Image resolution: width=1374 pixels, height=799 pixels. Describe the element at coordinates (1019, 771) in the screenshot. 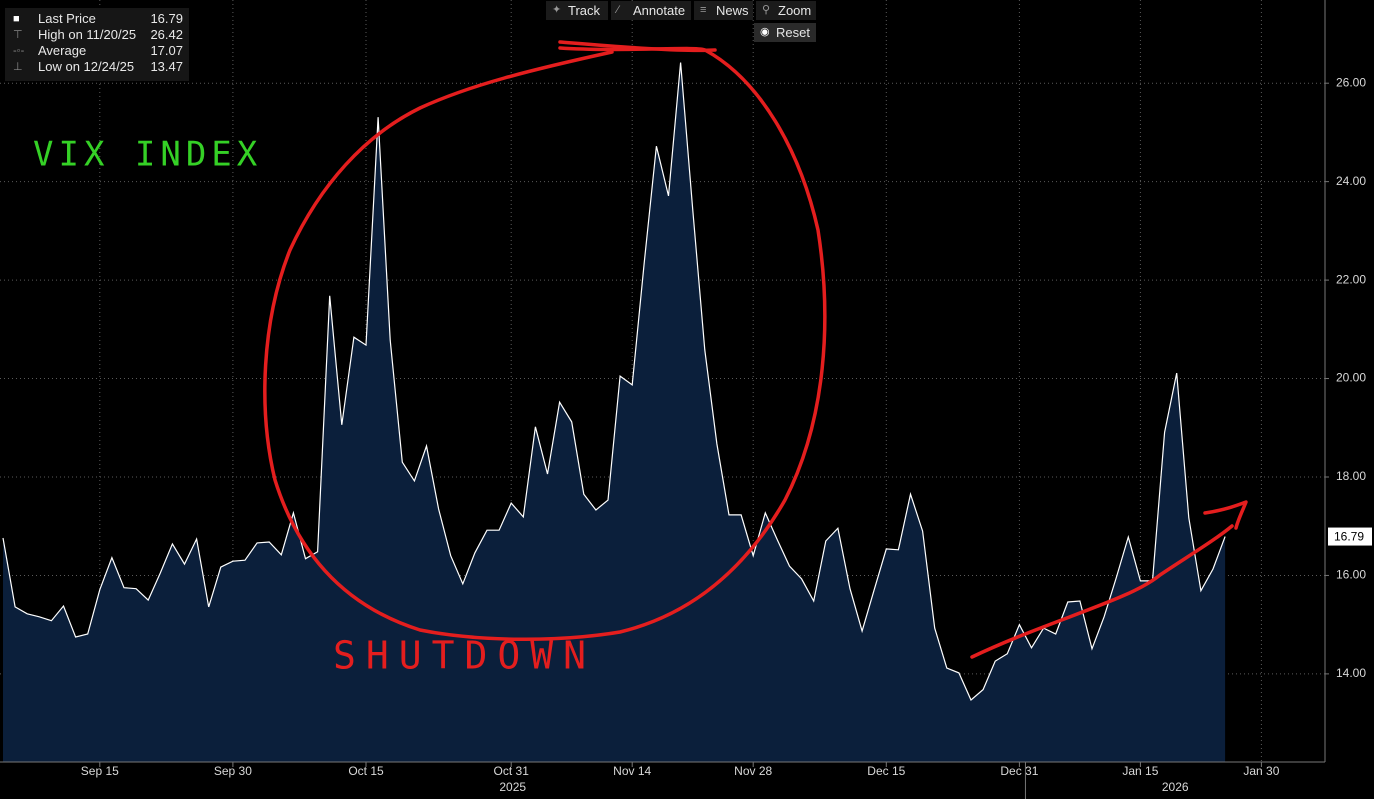

I see `x-tick-label: Dec 31` at that location.